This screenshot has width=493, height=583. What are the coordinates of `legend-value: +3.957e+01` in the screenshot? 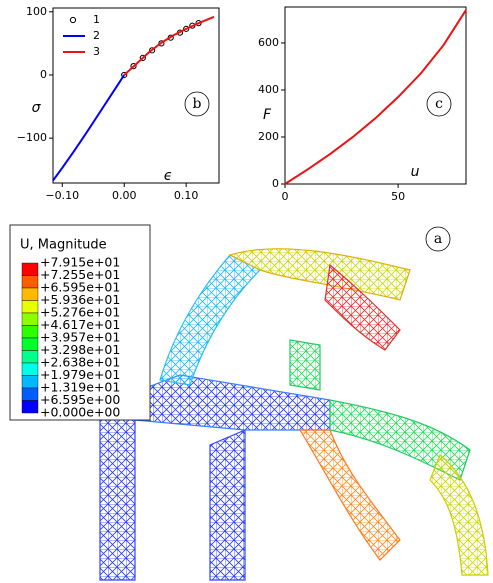 It's located at (80, 337).